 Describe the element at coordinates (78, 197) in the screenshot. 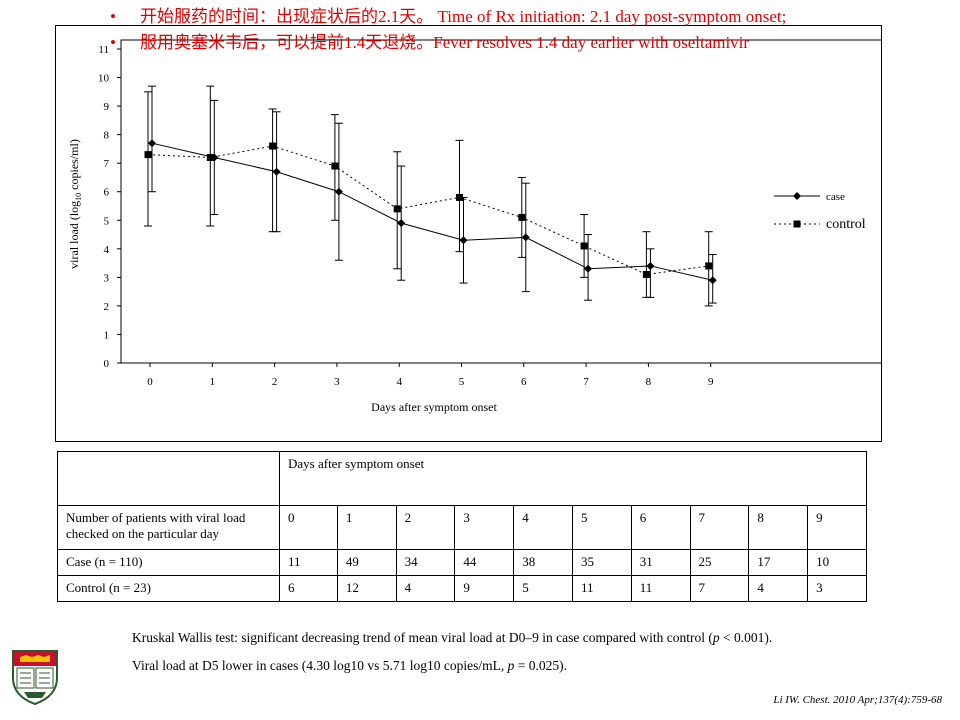

I see `y-axis-label-subscript: 10` at that location.